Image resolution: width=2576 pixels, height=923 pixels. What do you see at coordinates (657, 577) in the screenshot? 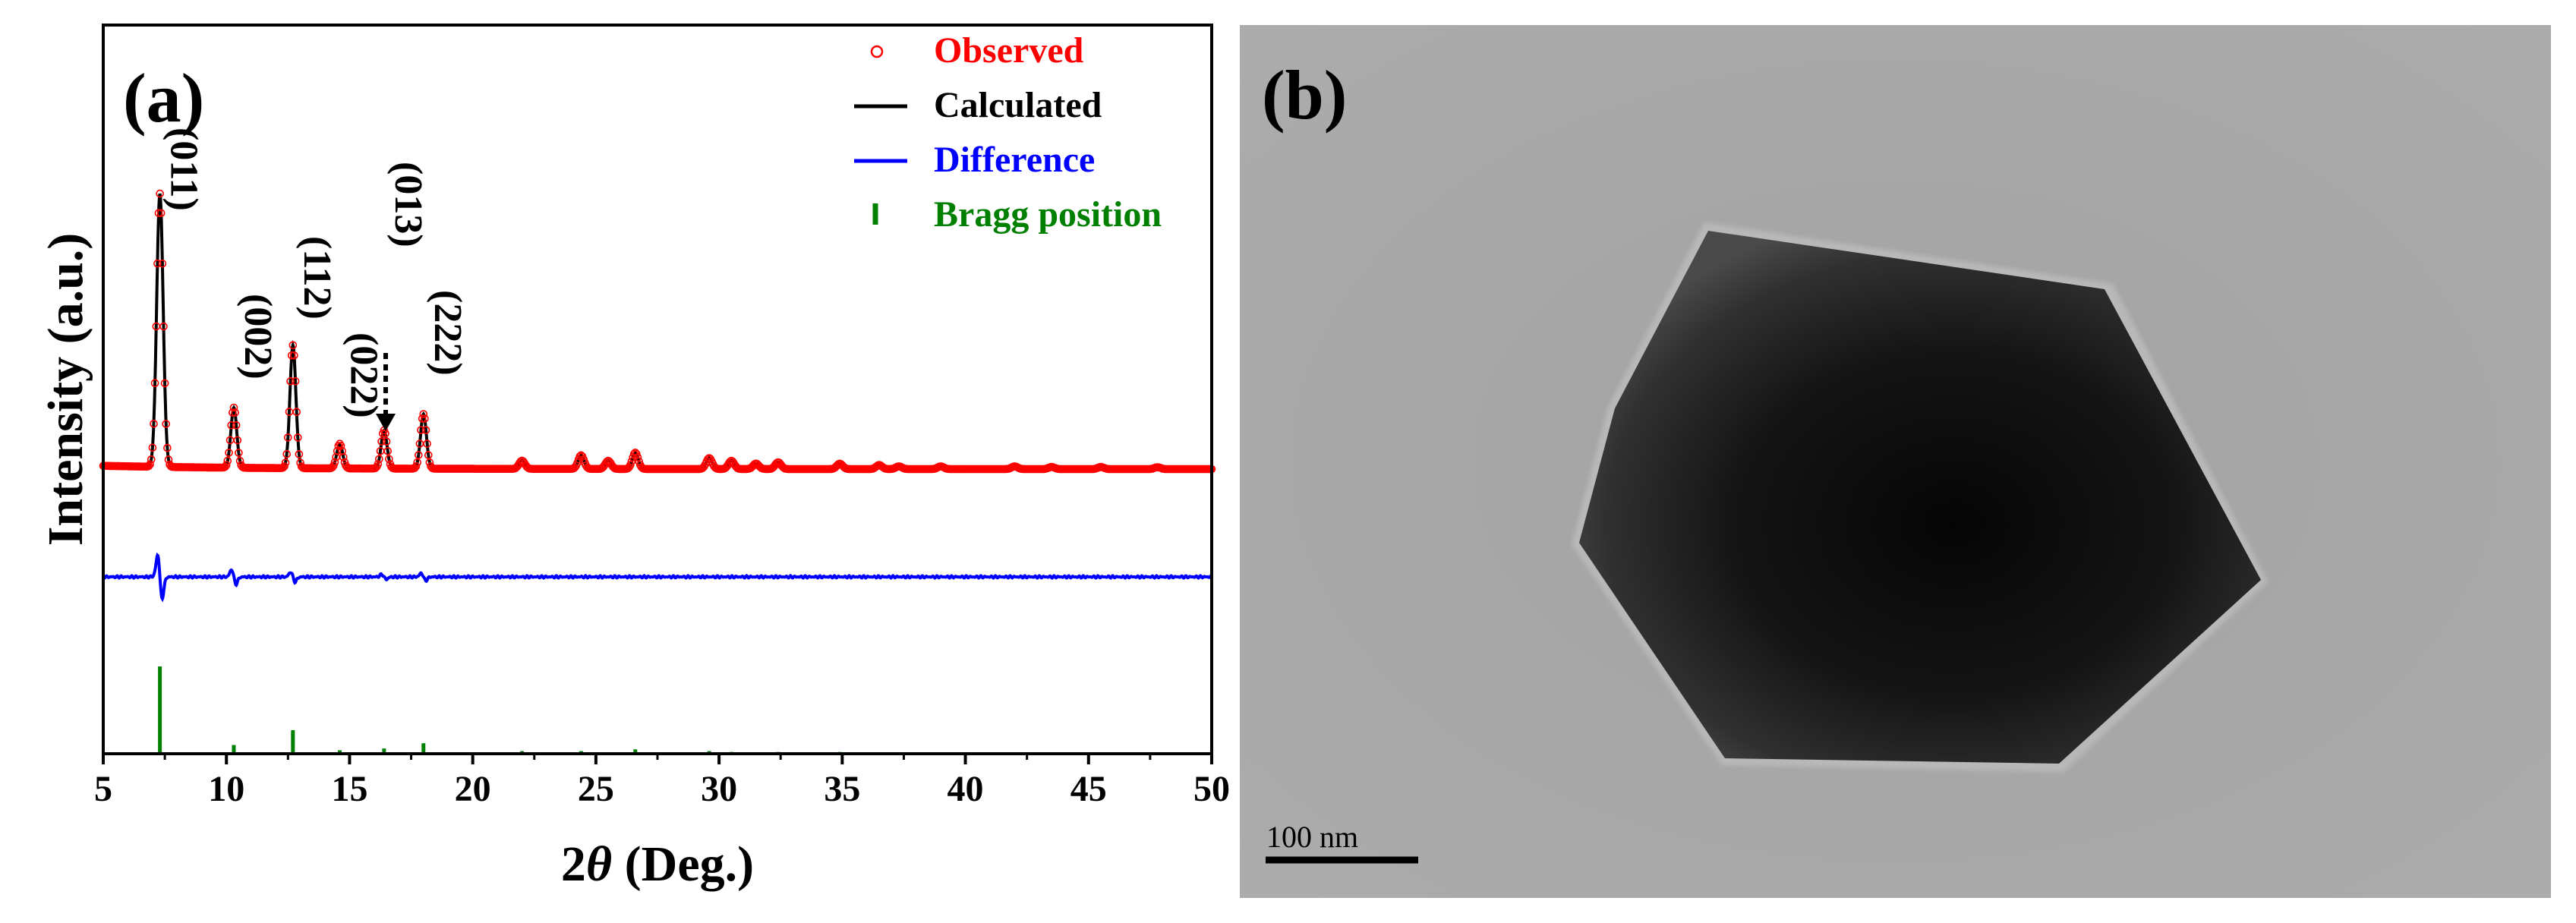
I see `difference-line` at bounding box center [657, 577].